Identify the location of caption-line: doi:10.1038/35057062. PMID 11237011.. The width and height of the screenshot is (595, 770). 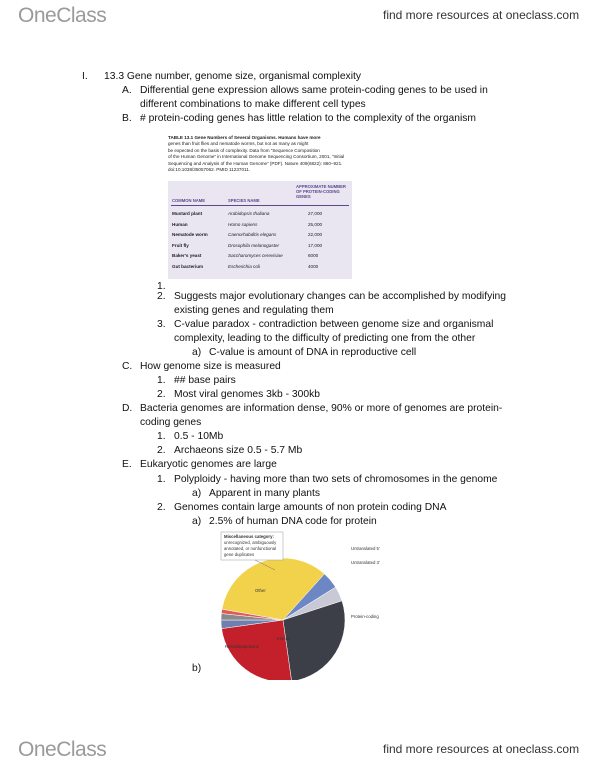
(209, 169).